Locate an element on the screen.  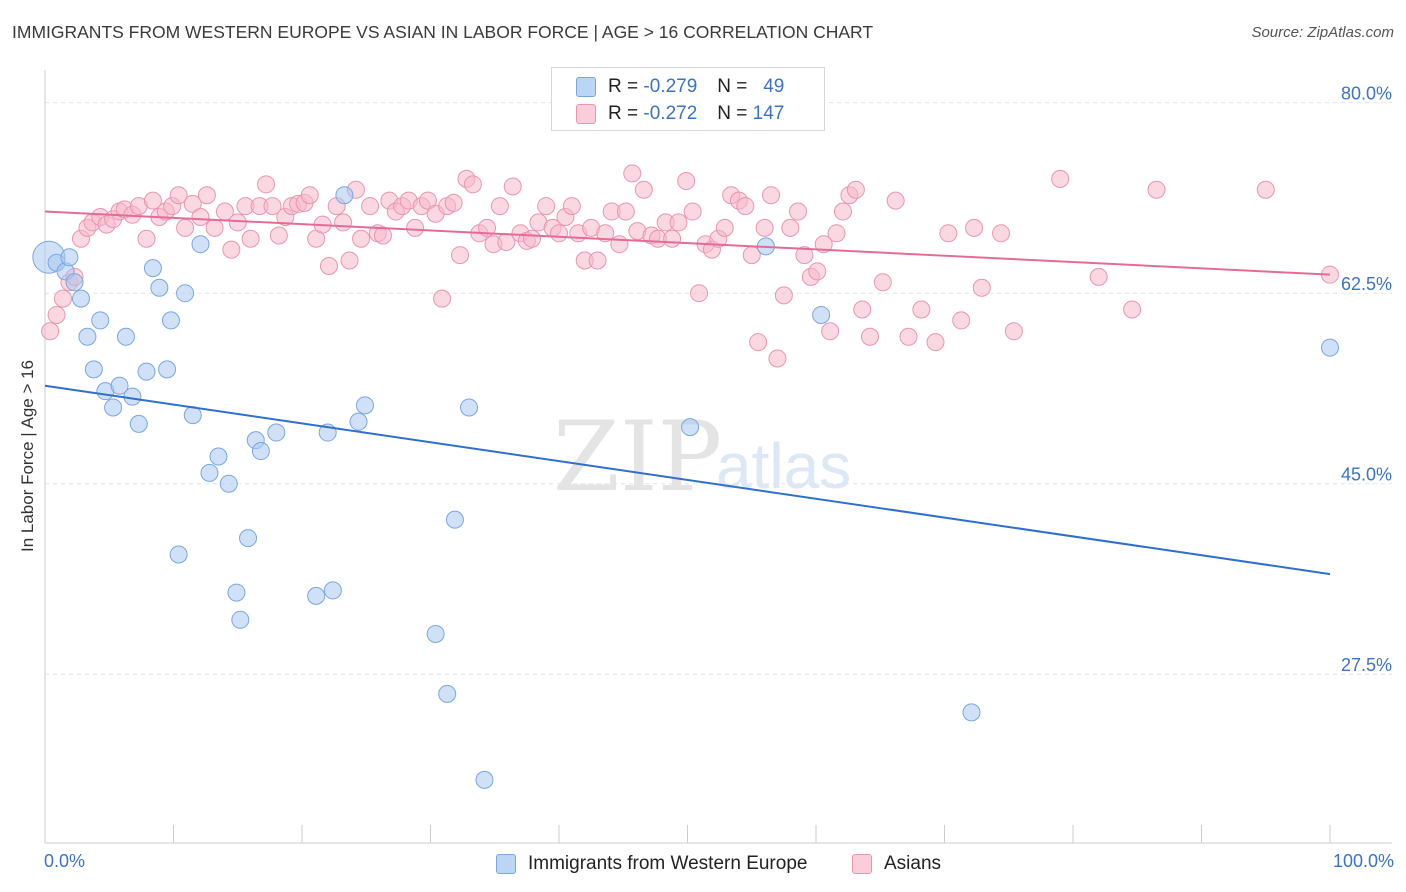
watermark-zip: ZIP is located at coordinates (637, 457).